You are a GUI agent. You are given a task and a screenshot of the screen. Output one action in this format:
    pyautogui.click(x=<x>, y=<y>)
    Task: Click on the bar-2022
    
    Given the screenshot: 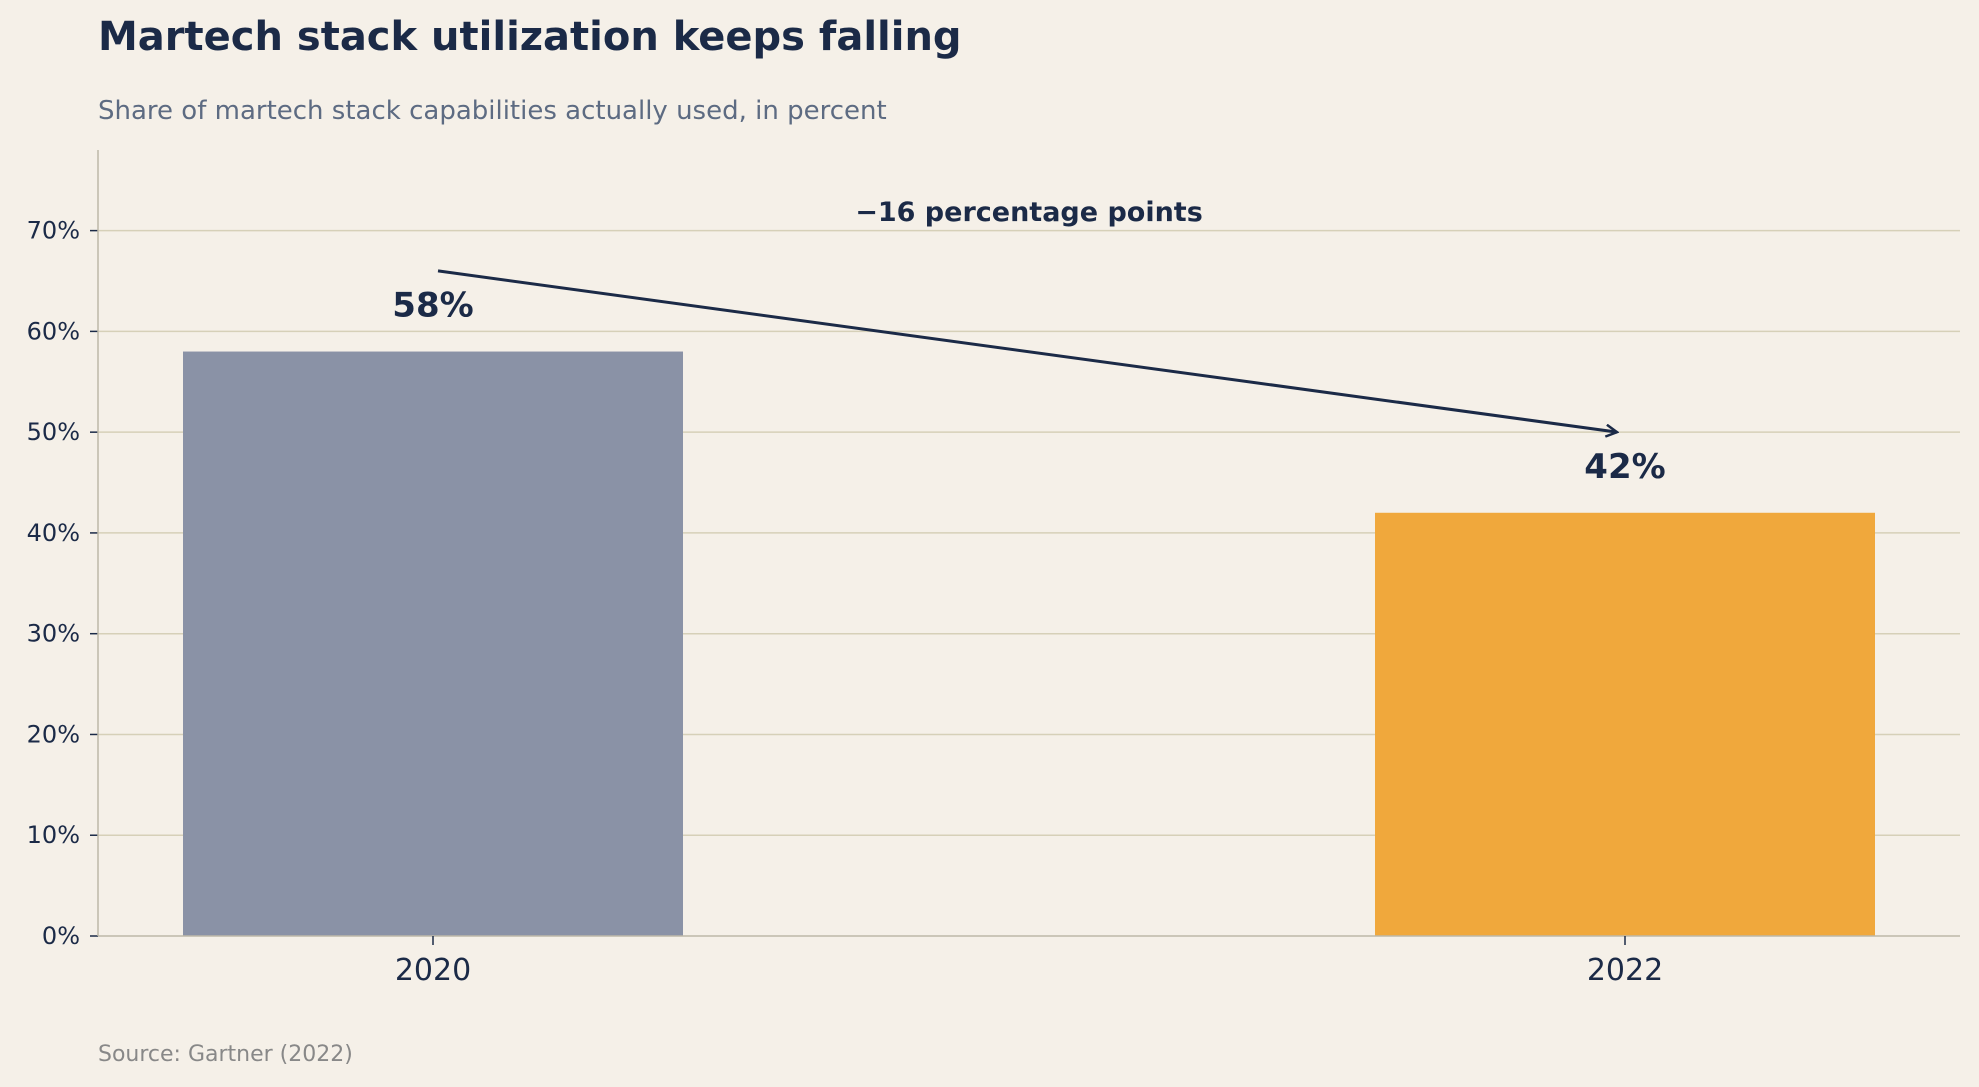 What is the action you would take?
    pyautogui.click(x=1625, y=724)
    